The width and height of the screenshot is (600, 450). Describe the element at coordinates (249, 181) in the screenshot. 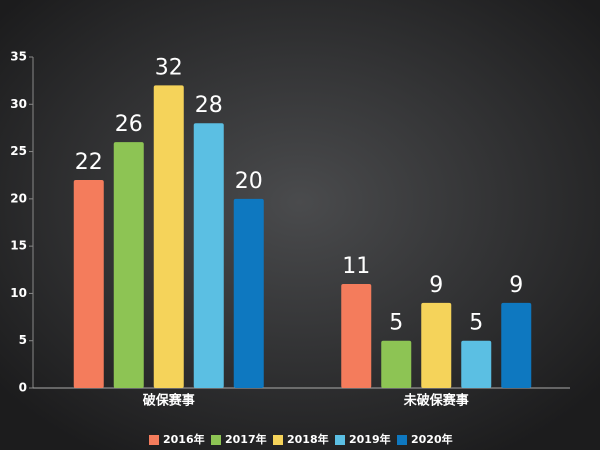

I see `value-label: 20` at that location.